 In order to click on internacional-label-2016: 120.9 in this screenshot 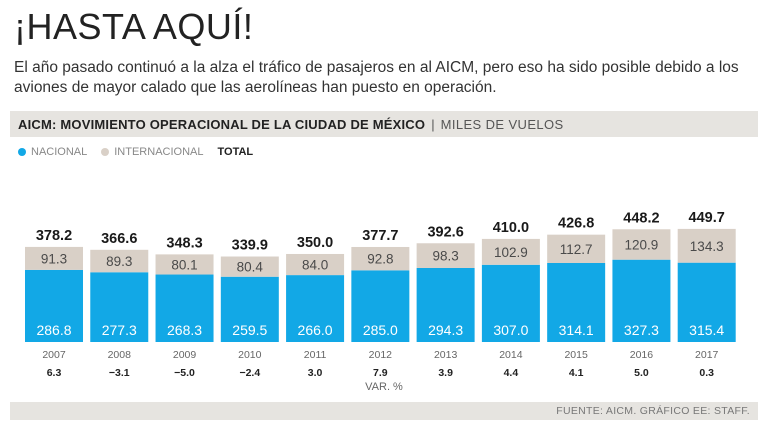, I will do `click(642, 244)`.